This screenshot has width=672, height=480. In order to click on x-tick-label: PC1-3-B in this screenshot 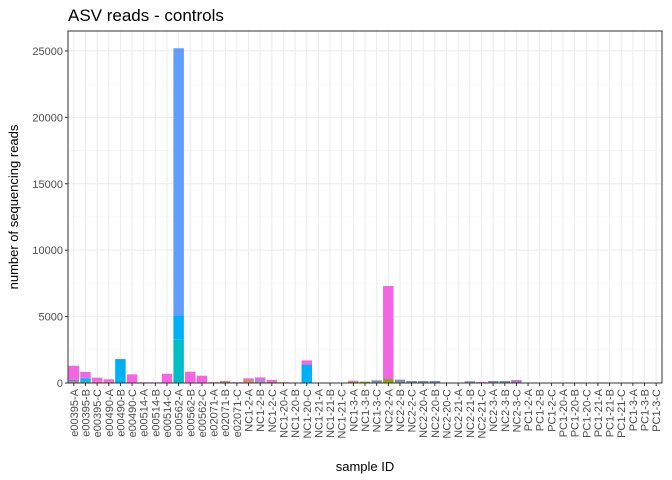, I will do `click(646, 410)`.